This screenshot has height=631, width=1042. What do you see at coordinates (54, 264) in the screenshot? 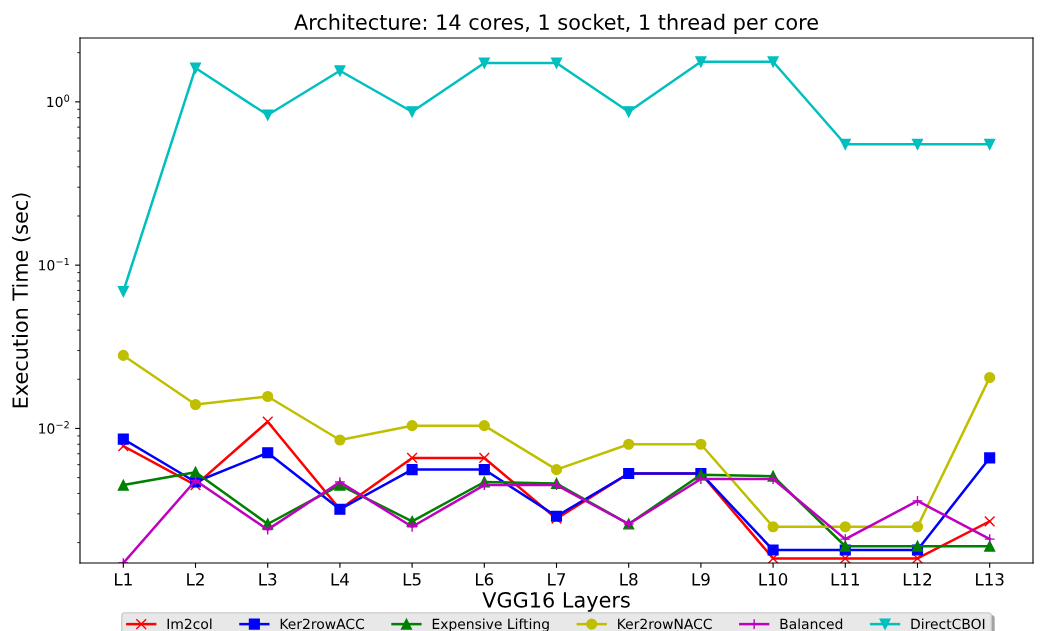
I see `y-tick-label: 10$^{−1}$` at bounding box center [54, 264].